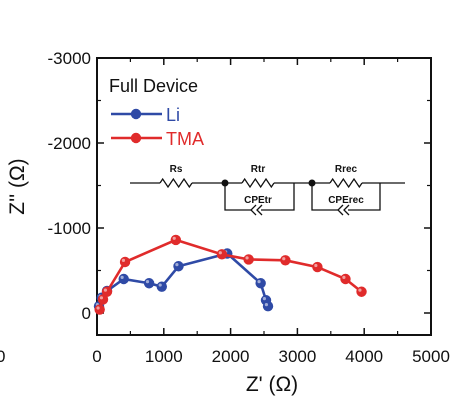 The image size is (458, 401). I want to click on label-rrec: Rrec, so click(346, 169).